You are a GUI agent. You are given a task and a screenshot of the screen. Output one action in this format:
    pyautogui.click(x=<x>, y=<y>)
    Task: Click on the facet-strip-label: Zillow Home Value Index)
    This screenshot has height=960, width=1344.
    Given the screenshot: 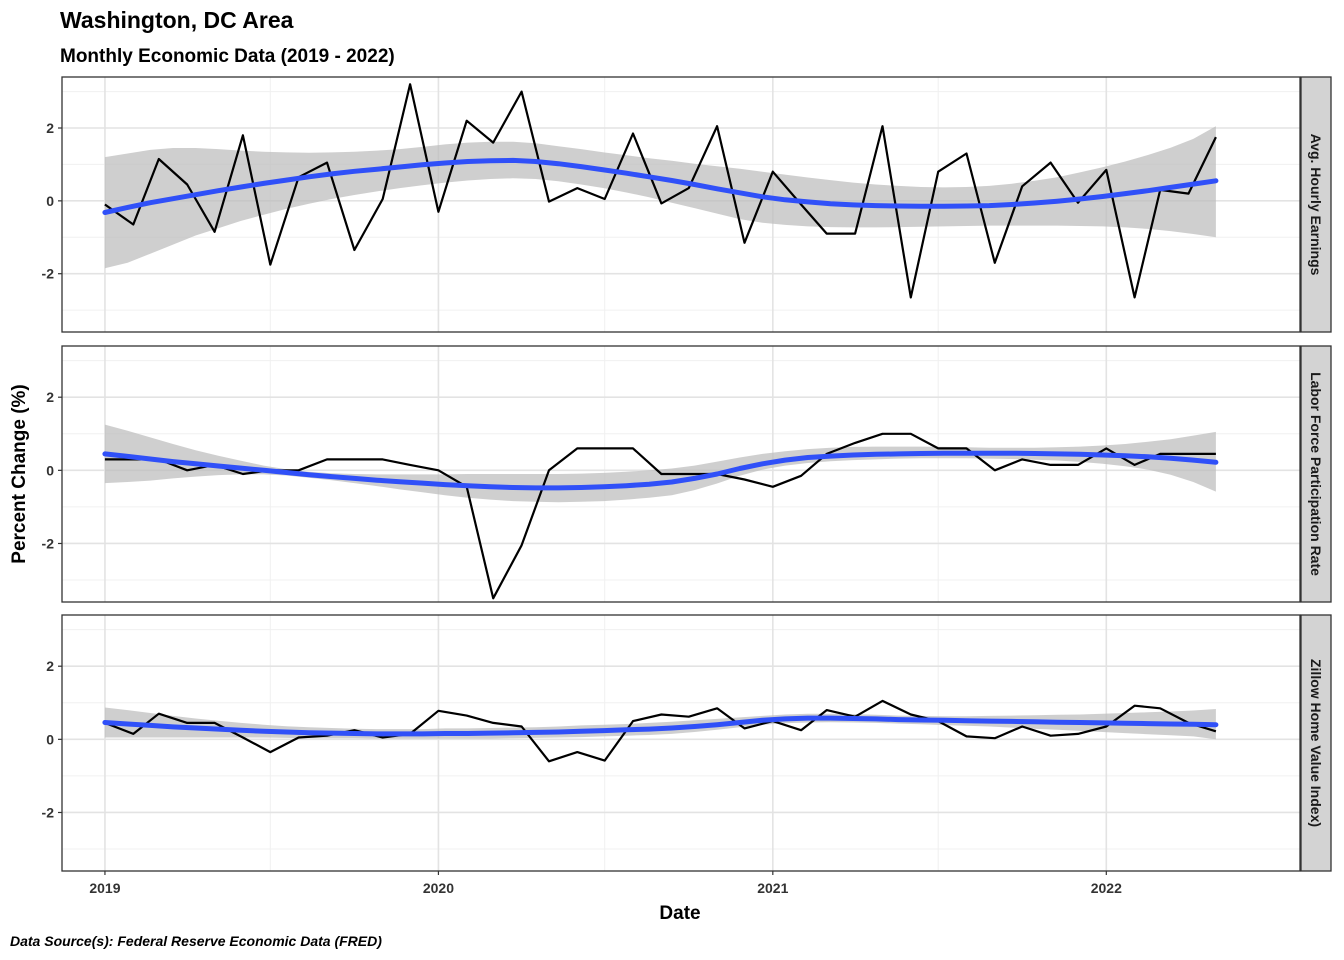 What is the action you would take?
    pyautogui.click(x=1316, y=743)
    